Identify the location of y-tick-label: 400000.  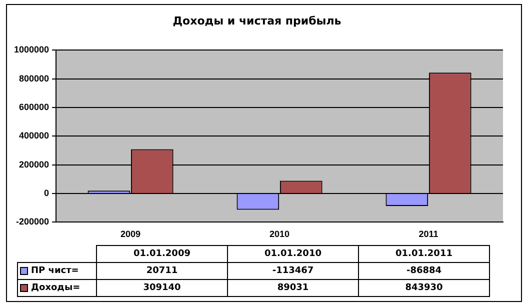
(34, 135).